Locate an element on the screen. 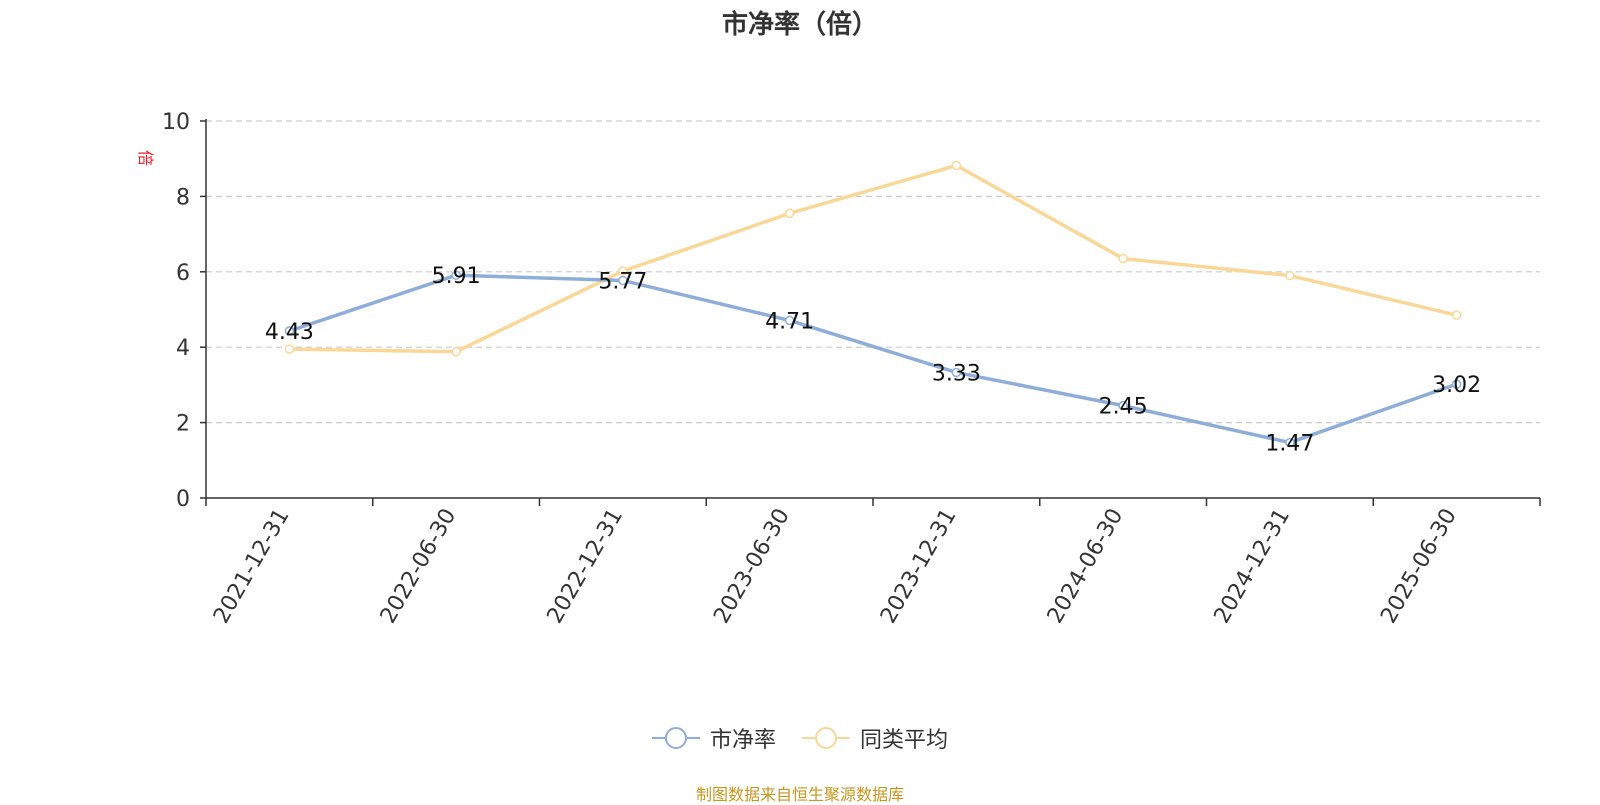  data-label: 3.33 is located at coordinates (956, 373).